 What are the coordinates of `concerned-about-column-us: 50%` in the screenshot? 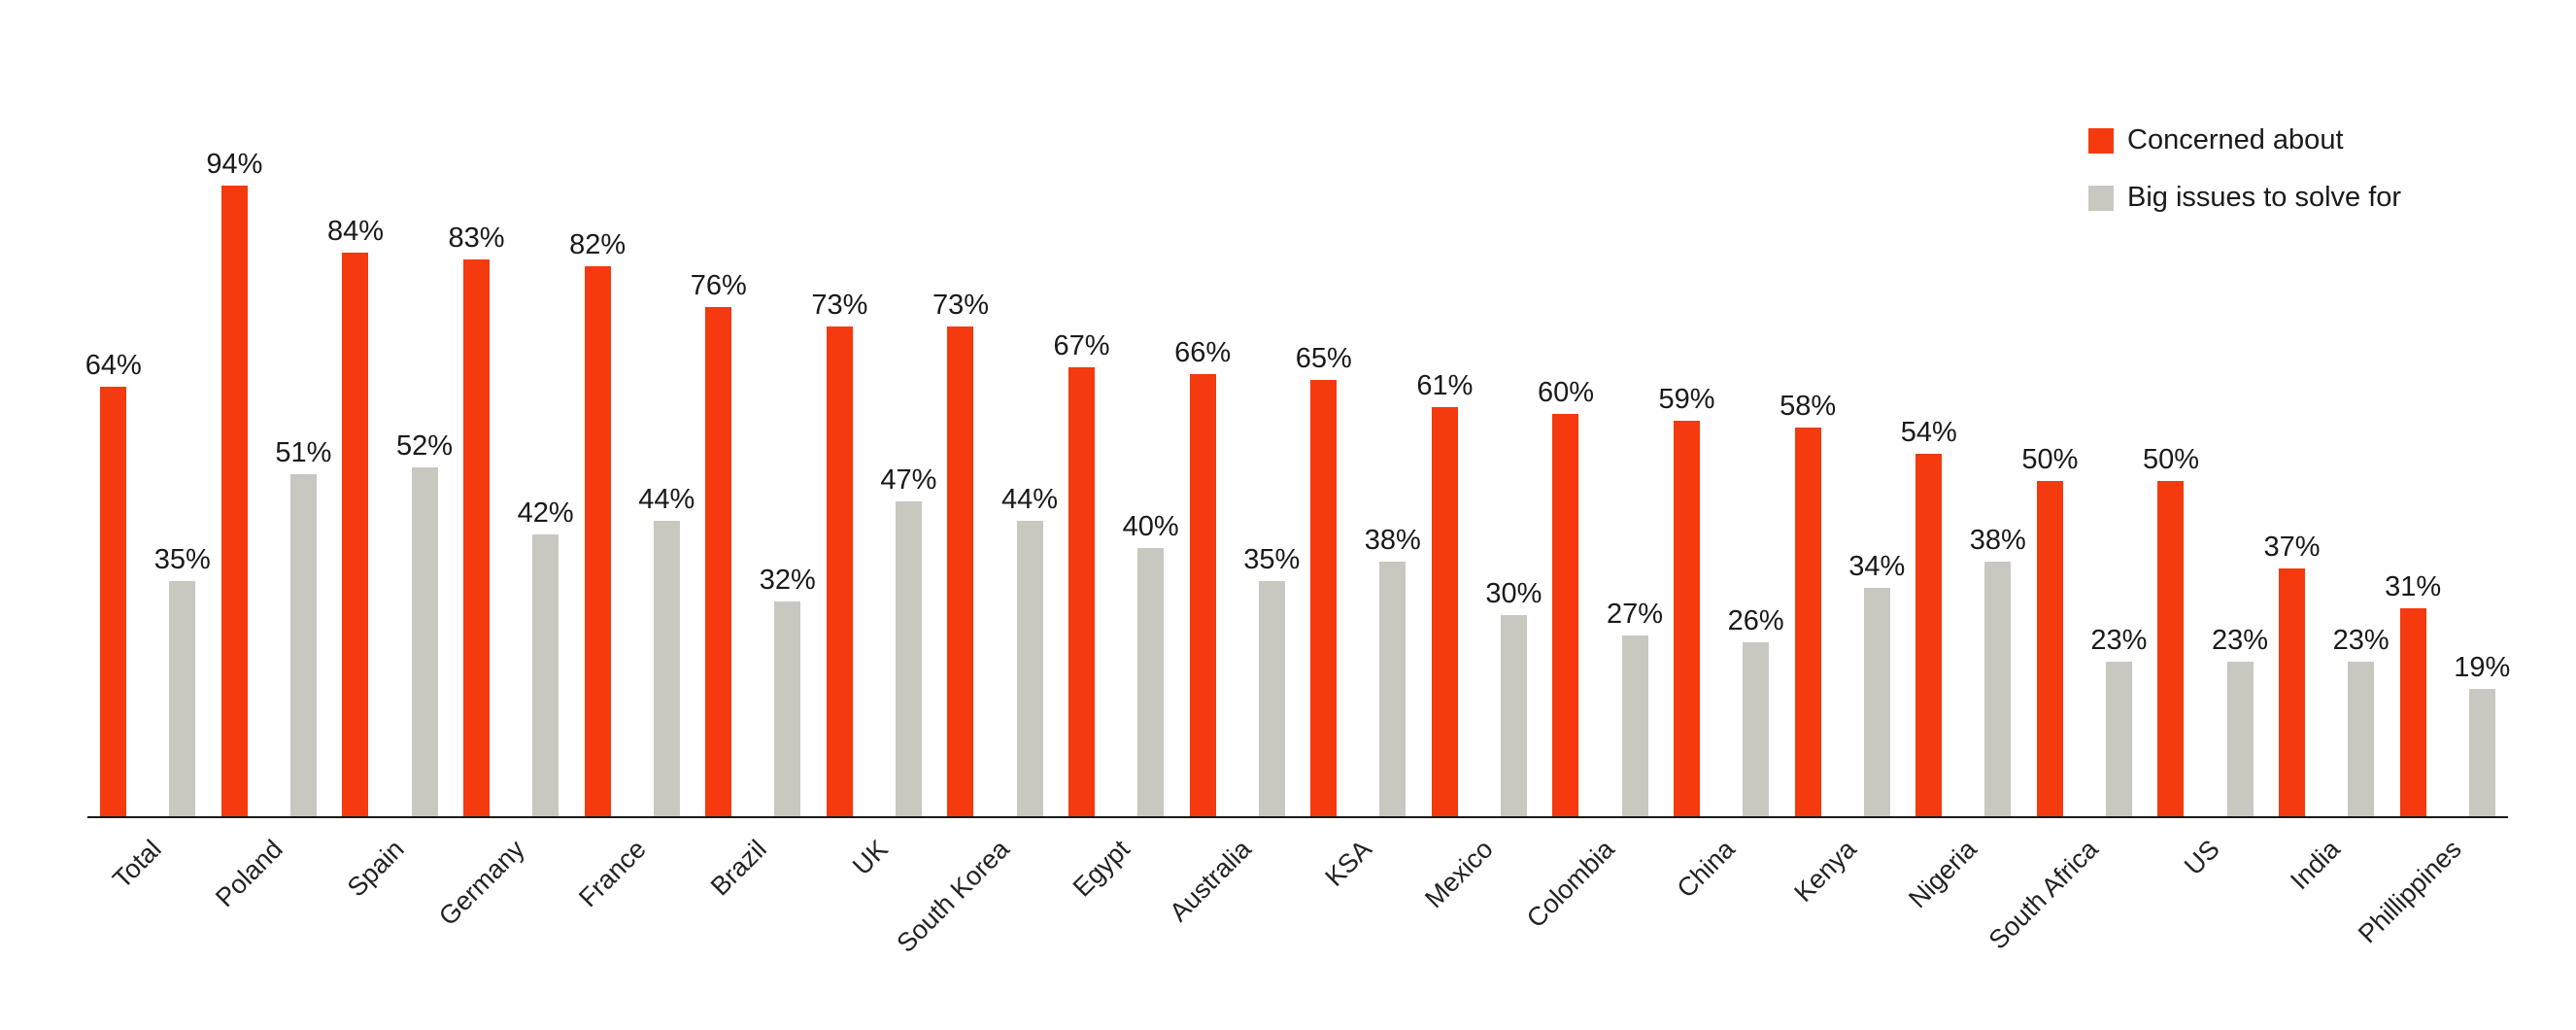 It's located at (2171, 631).